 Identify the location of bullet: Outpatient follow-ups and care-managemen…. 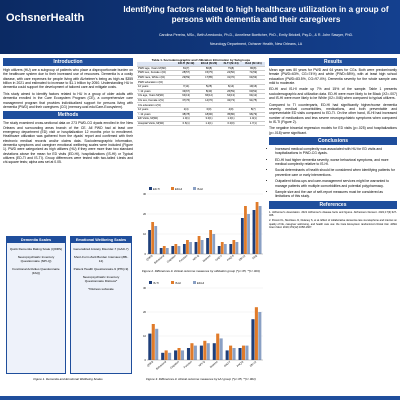
(336, 183).